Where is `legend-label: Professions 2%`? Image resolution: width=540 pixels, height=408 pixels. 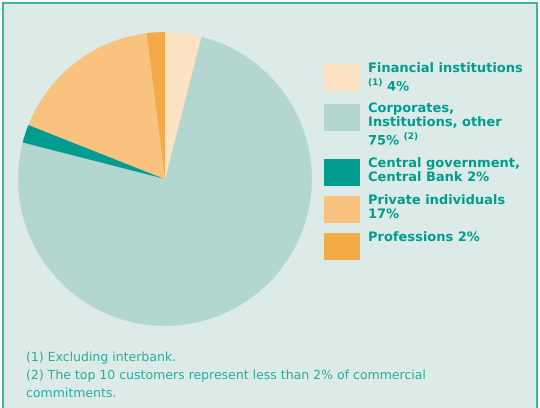 legend-label: Professions 2% is located at coordinates (424, 237).